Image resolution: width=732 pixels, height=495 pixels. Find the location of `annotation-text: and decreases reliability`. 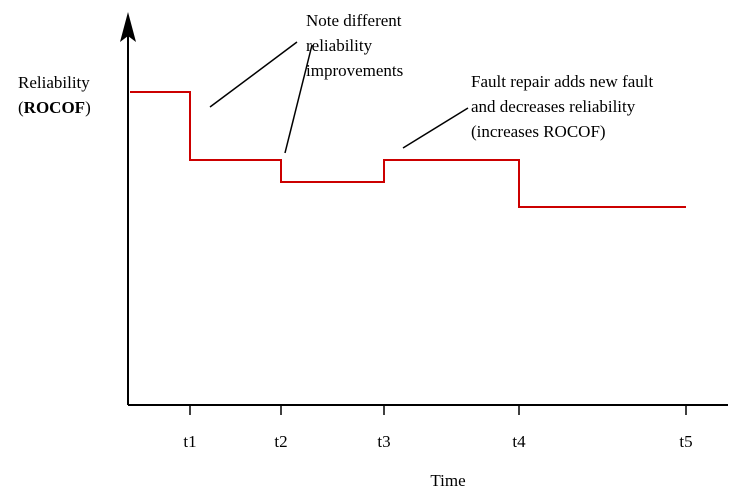

annotation-text: and decreases reliability is located at coordinates (553, 106).